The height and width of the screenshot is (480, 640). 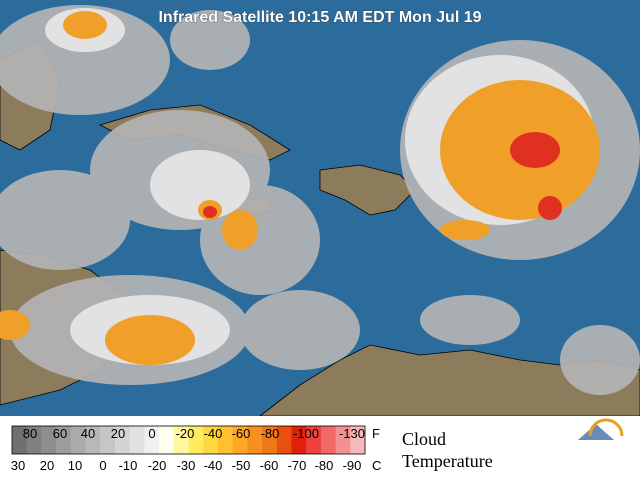 I want to click on logo, so click(x=601, y=429).